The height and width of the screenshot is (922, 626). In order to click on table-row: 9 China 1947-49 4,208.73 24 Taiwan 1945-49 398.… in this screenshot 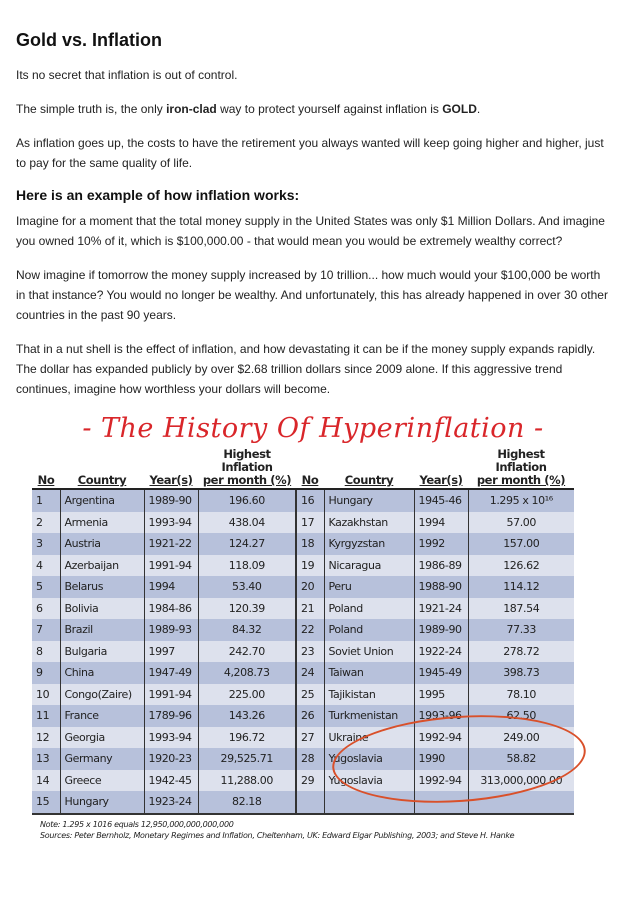, I will do `click(303, 673)`.